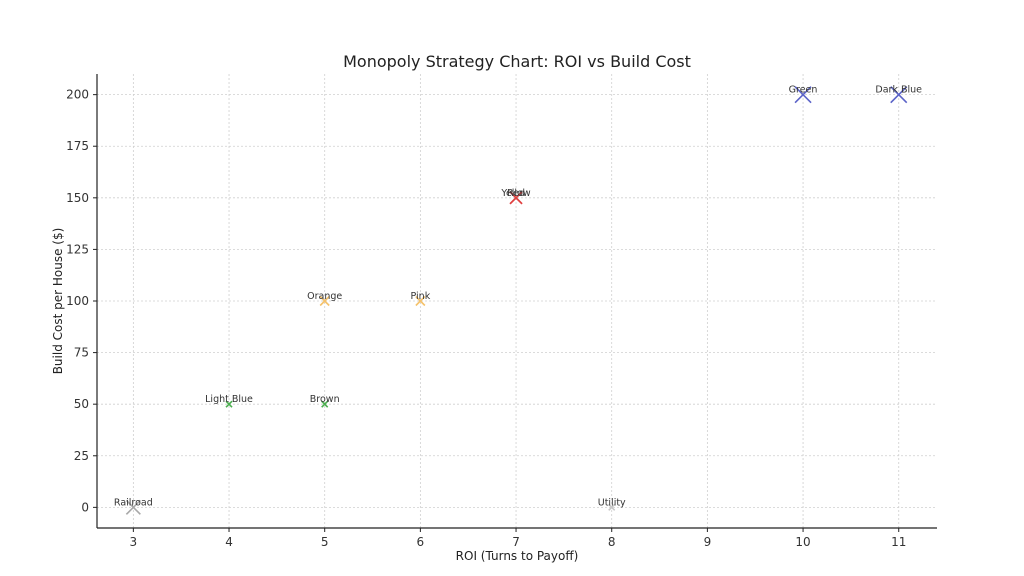 The width and height of the screenshot is (1024, 576). I want to click on x-tick-label: 8, so click(612, 542).